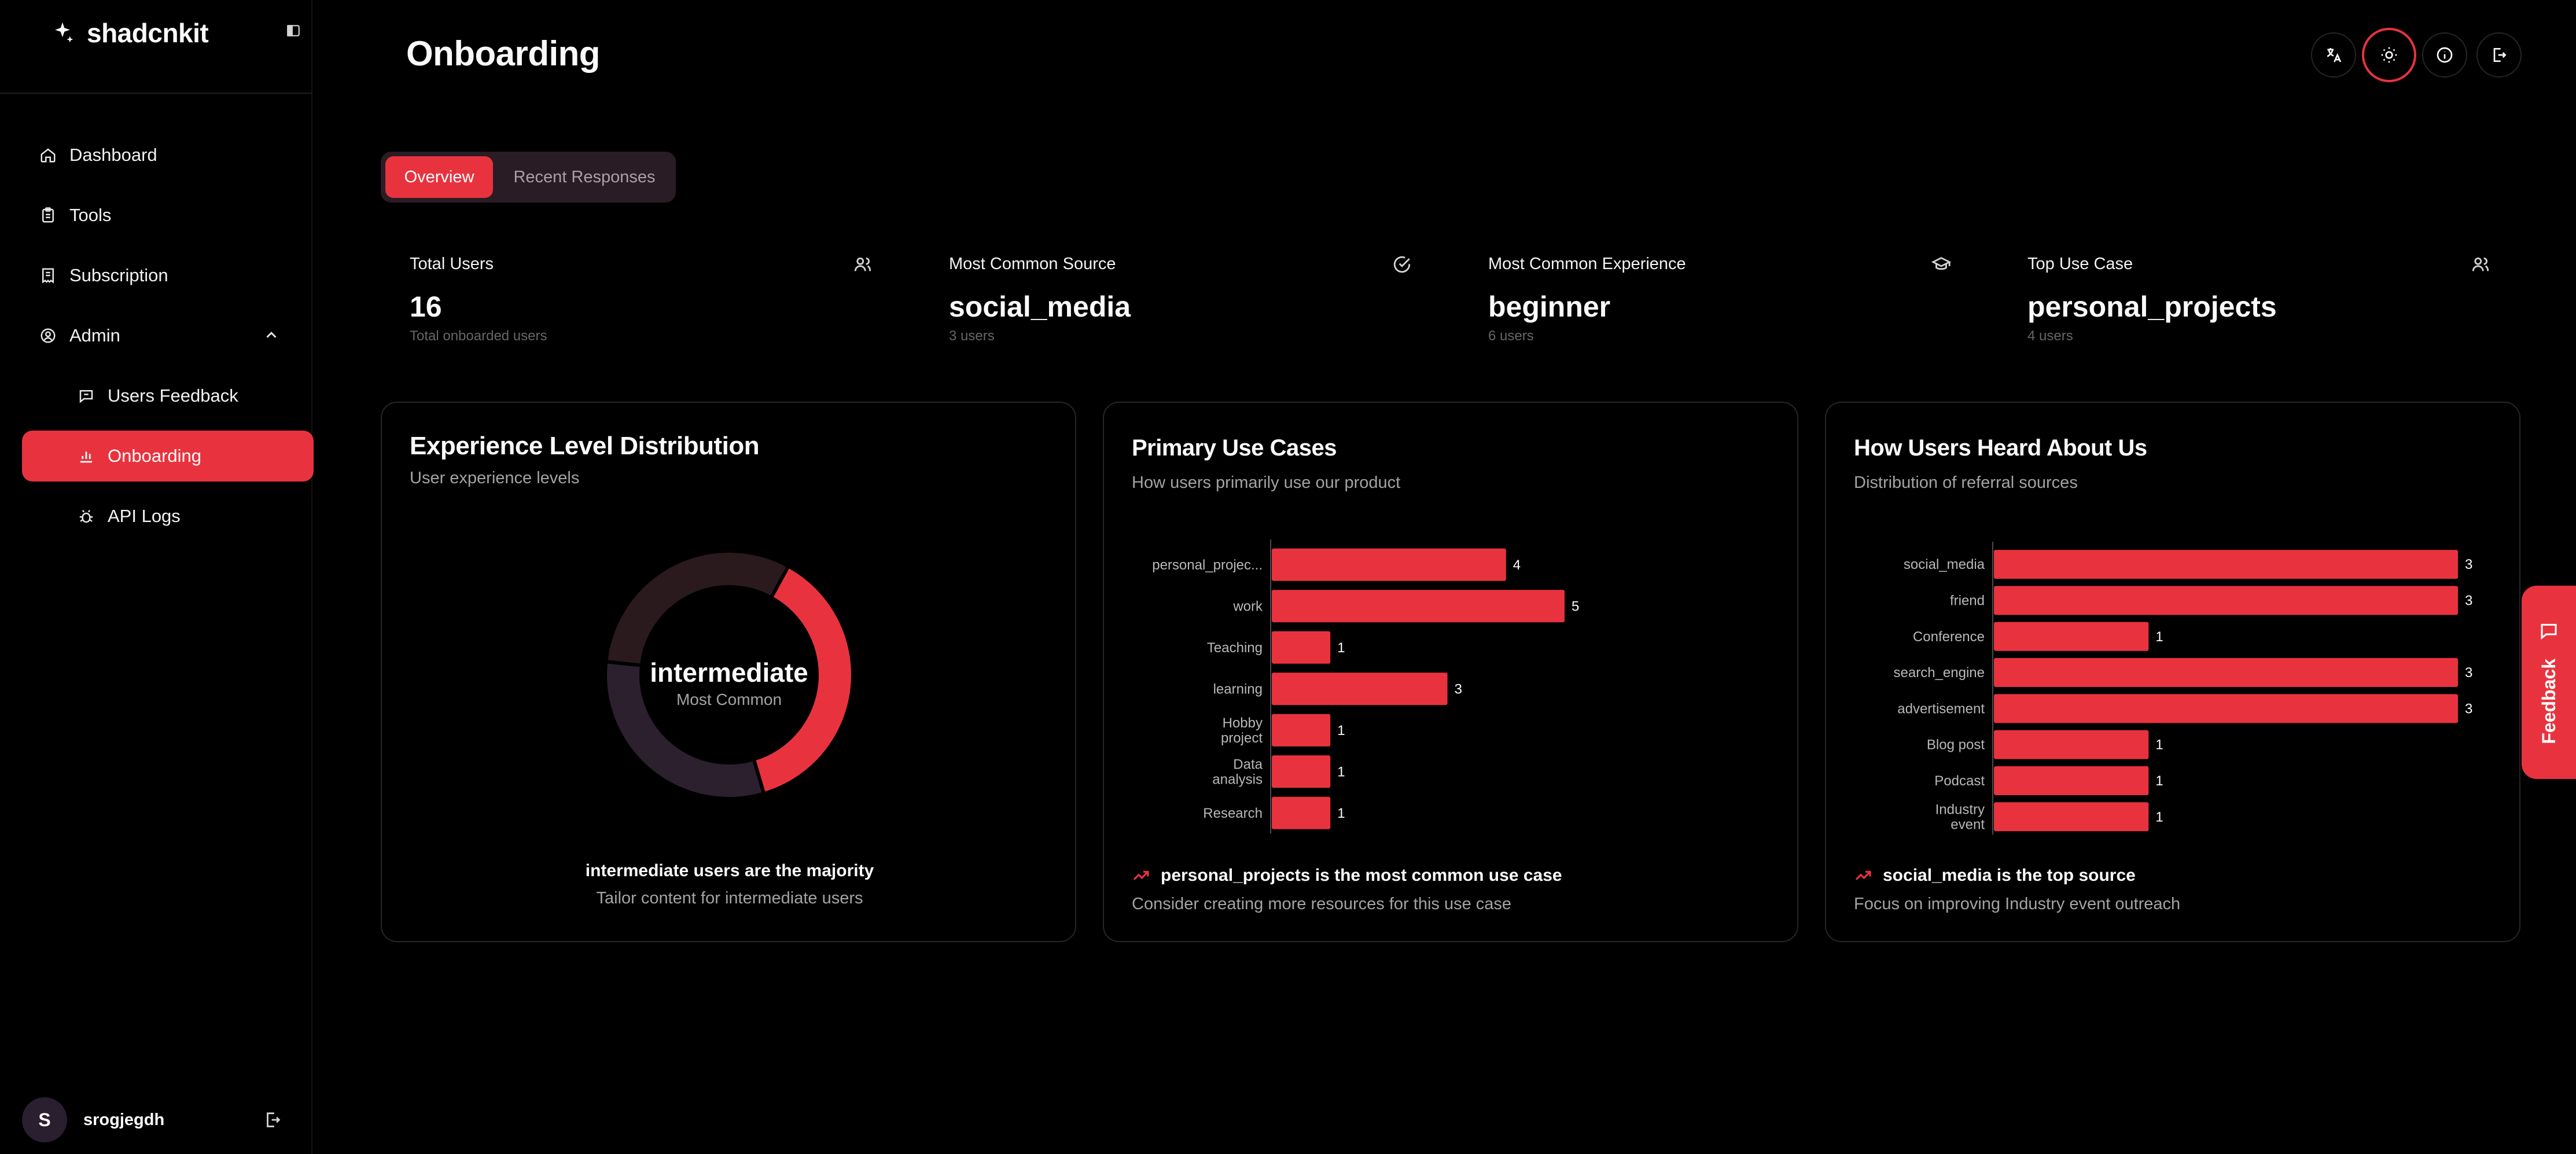 The image size is (2576, 1154). What do you see at coordinates (168, 155) in the screenshot?
I see `sidebar-item-dashboard: Dashboard` at bounding box center [168, 155].